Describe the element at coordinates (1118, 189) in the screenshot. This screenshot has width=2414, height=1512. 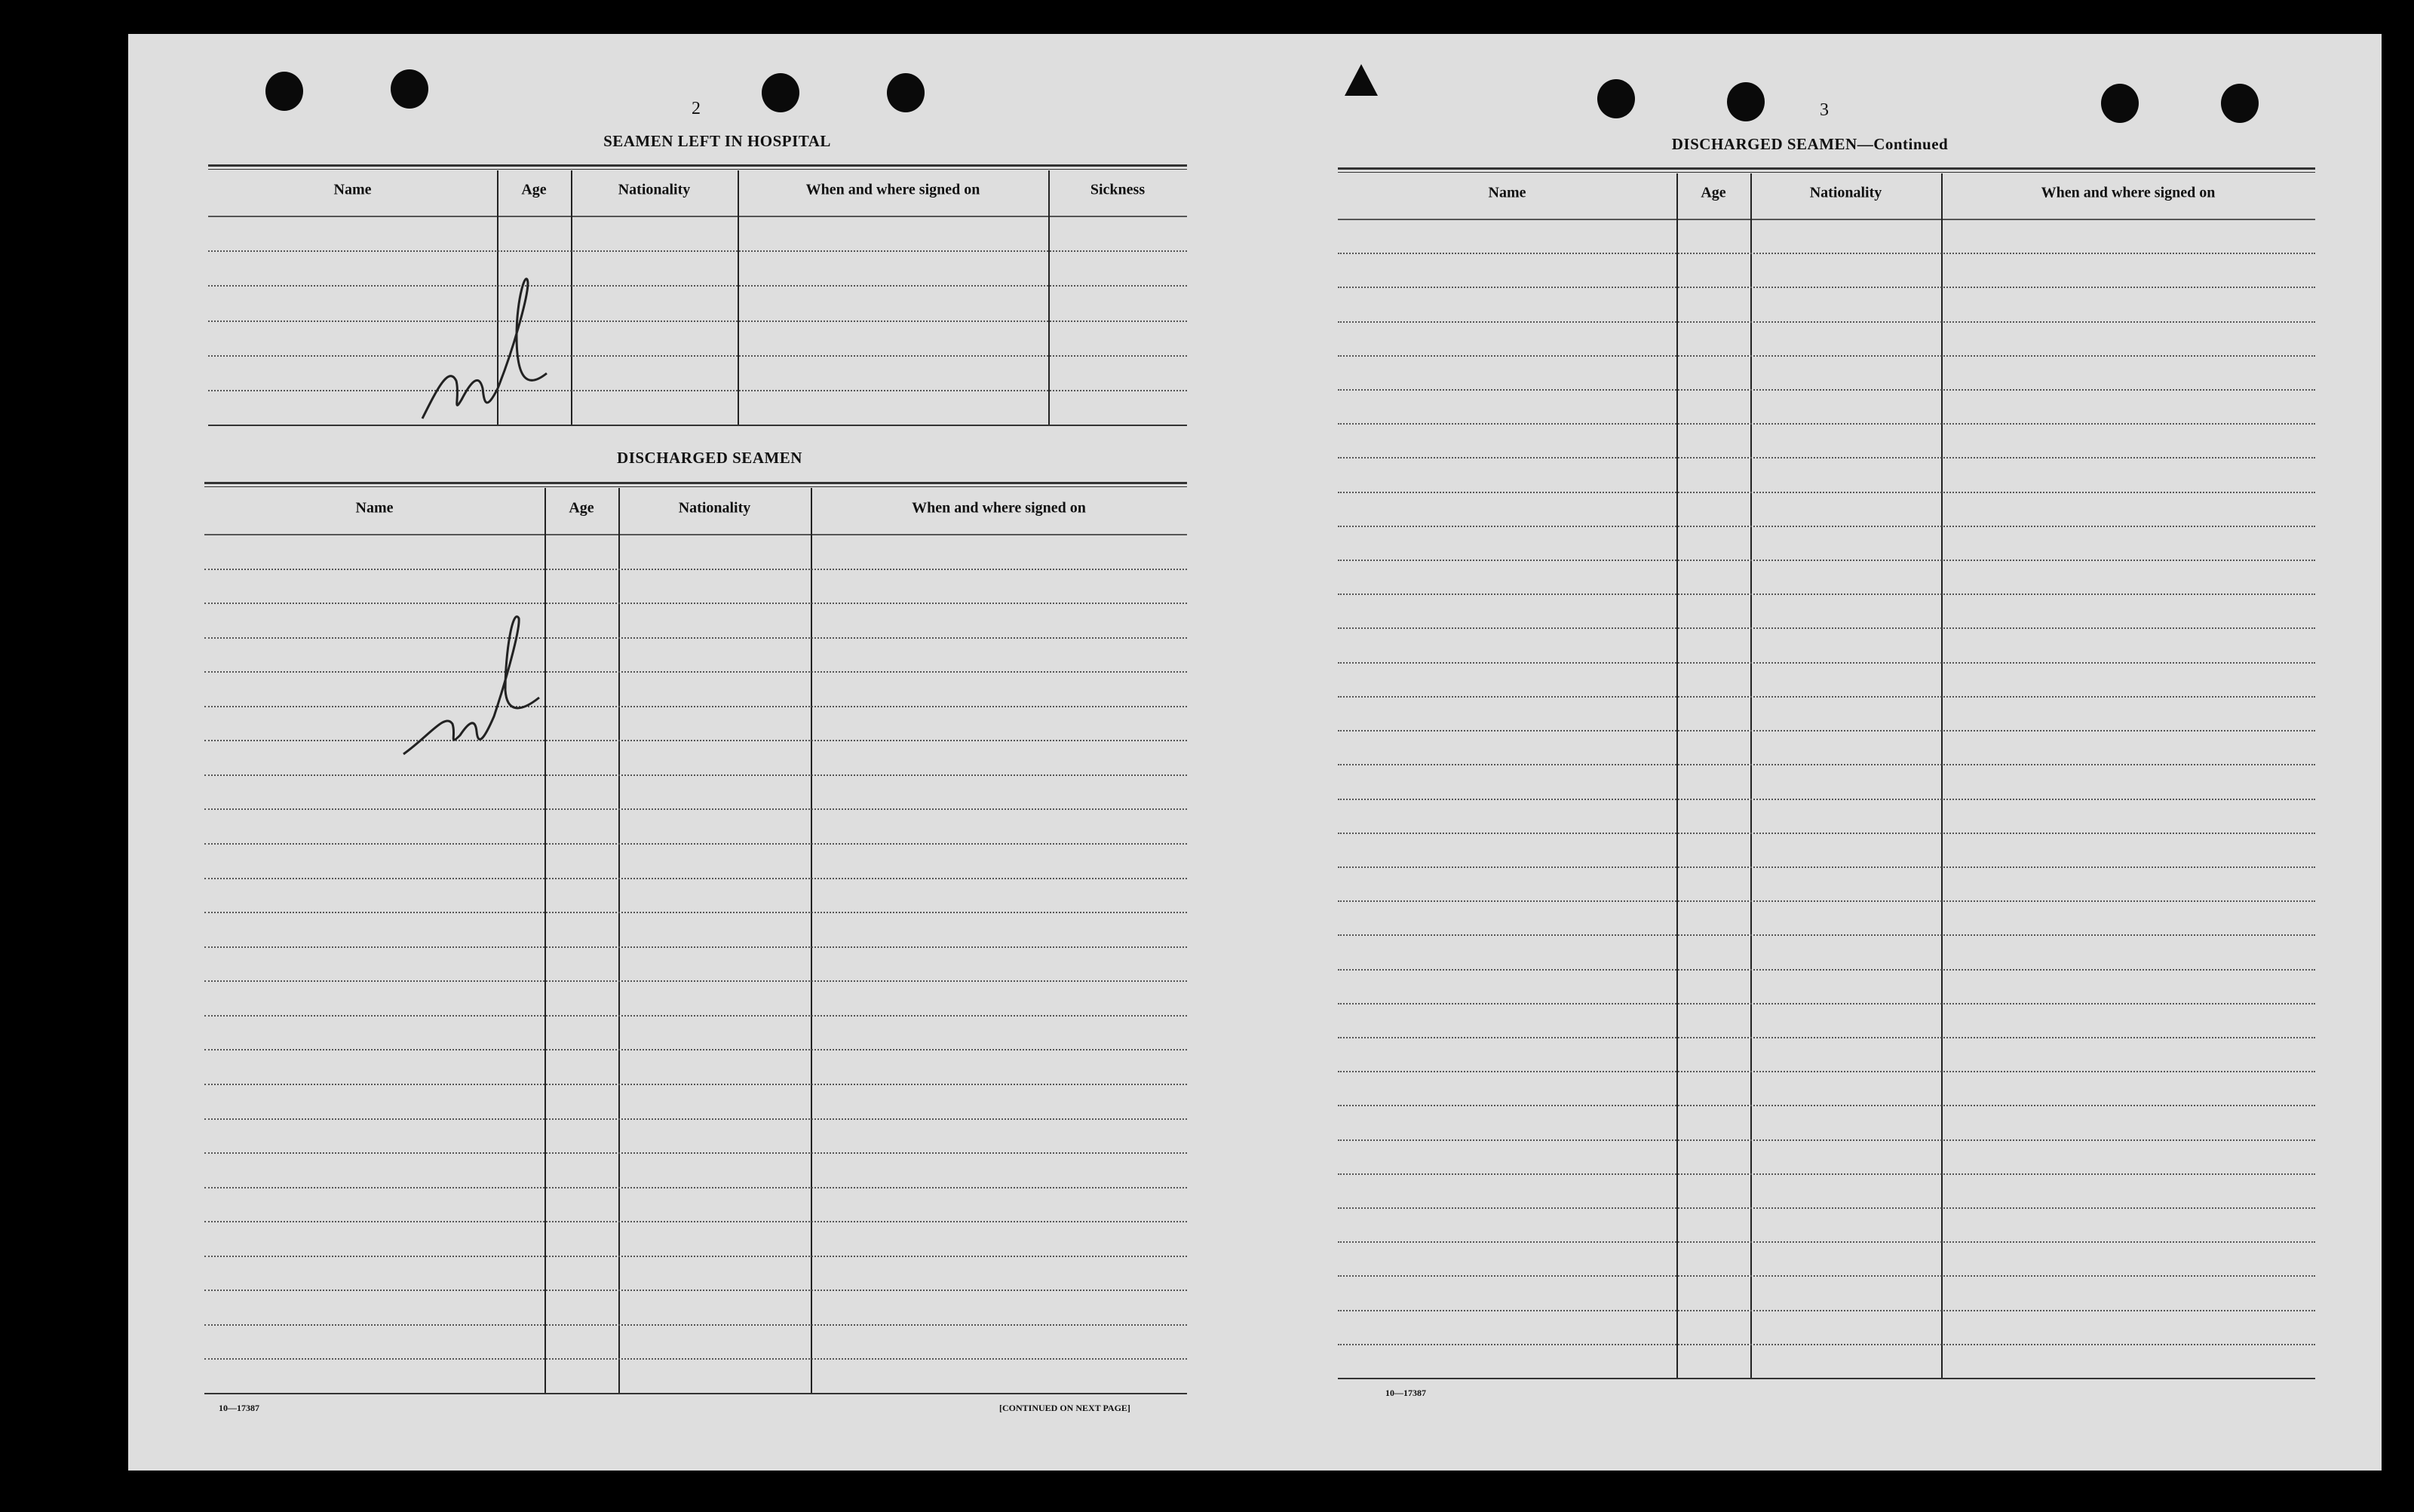
I see `column-header: Sickness` at that location.